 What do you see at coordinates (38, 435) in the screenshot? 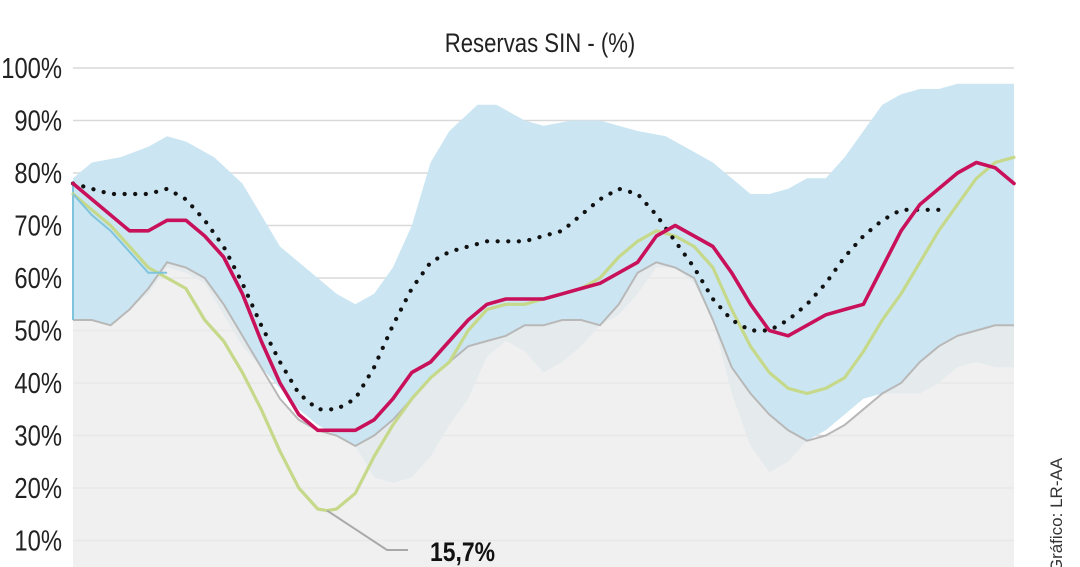
I see `y-tick-label-30: 30%` at bounding box center [38, 435].